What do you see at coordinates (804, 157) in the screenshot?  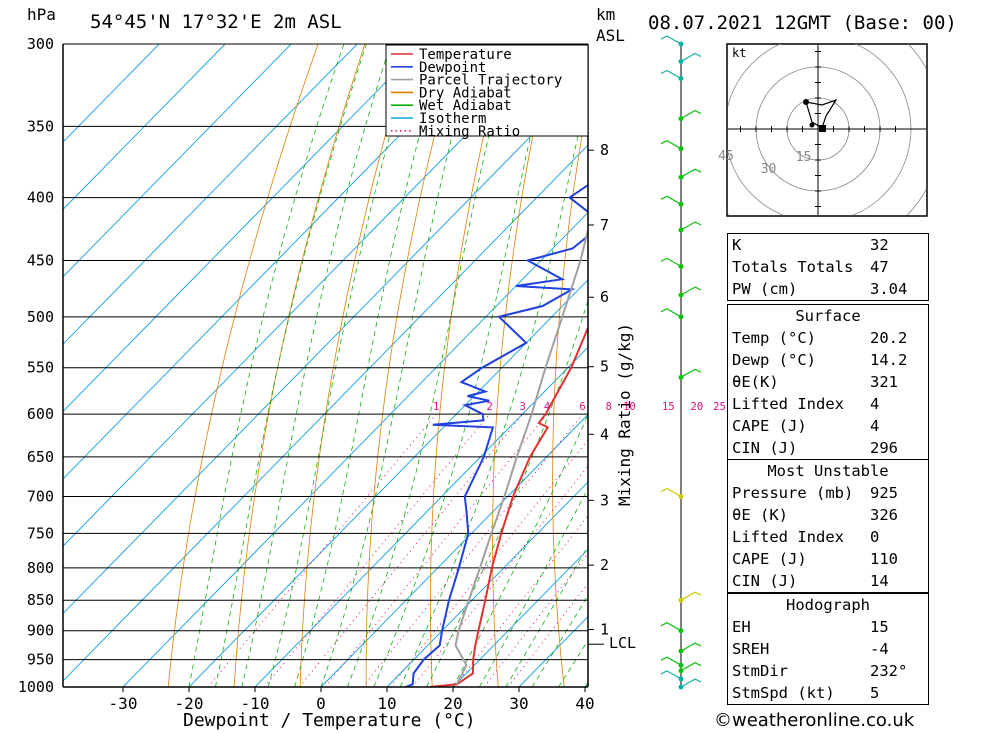 I see `hodograph-ring-label: 15` at bounding box center [804, 157].